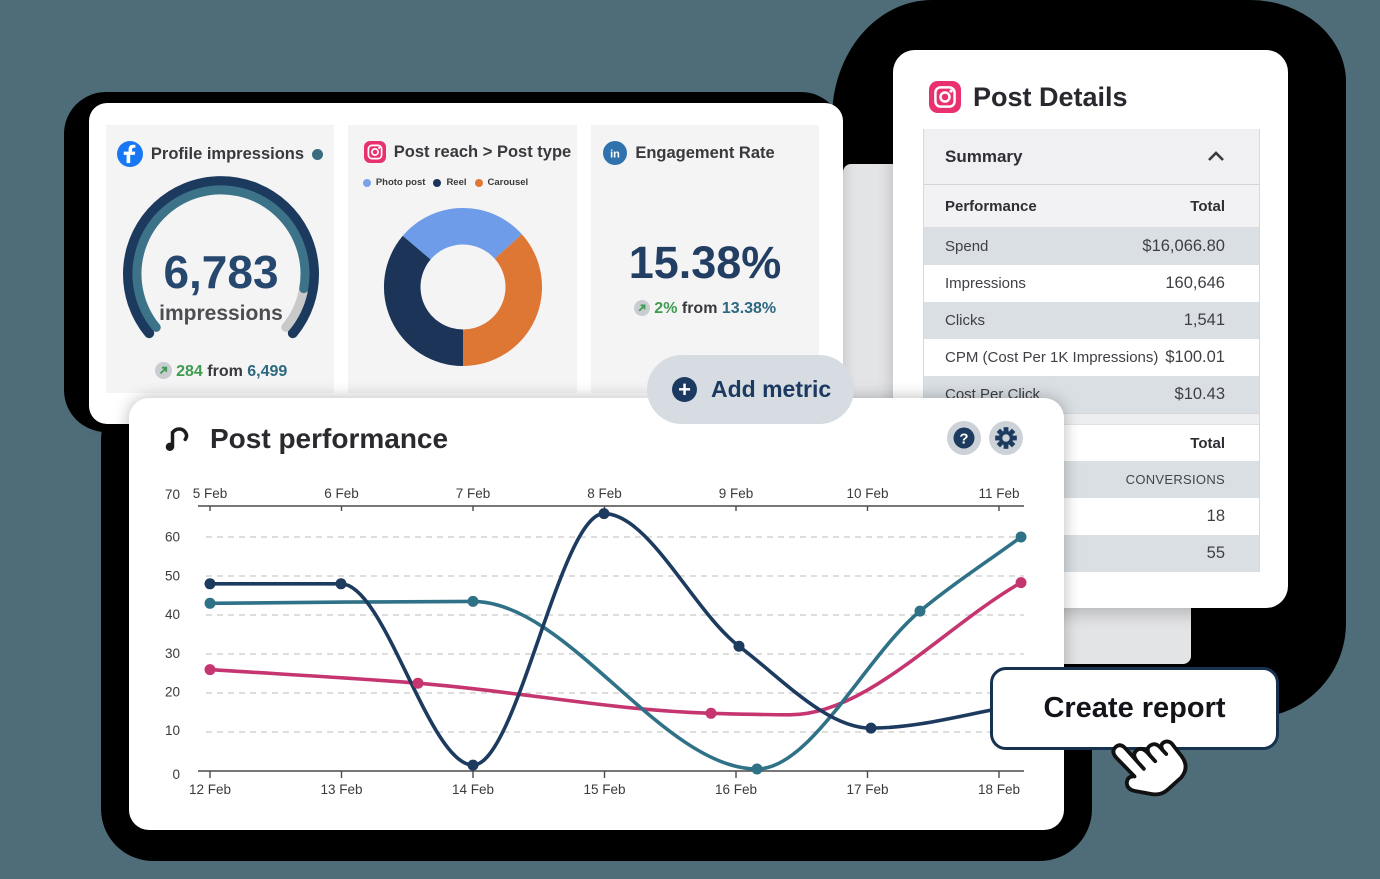 The height and width of the screenshot is (879, 1380). Describe the element at coordinates (210, 789) in the screenshot. I see `svg-text: 12 Feb` at that location.